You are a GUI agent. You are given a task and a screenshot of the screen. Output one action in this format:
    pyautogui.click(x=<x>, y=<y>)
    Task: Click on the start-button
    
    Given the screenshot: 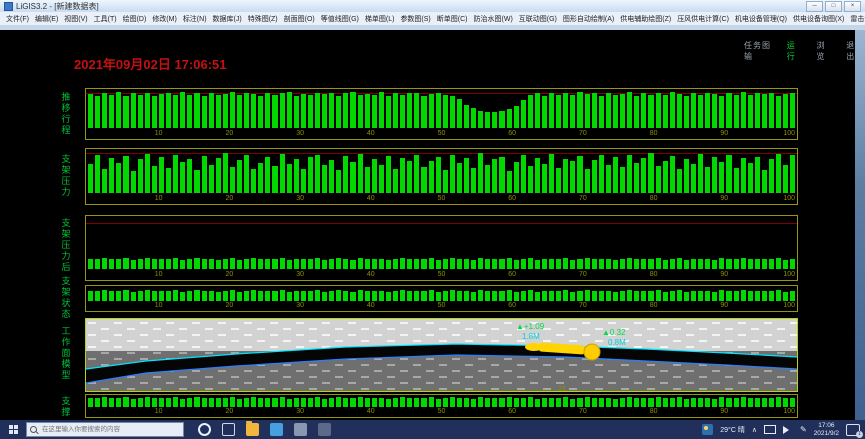 What is the action you would take?
    pyautogui.click(x=13, y=429)
    